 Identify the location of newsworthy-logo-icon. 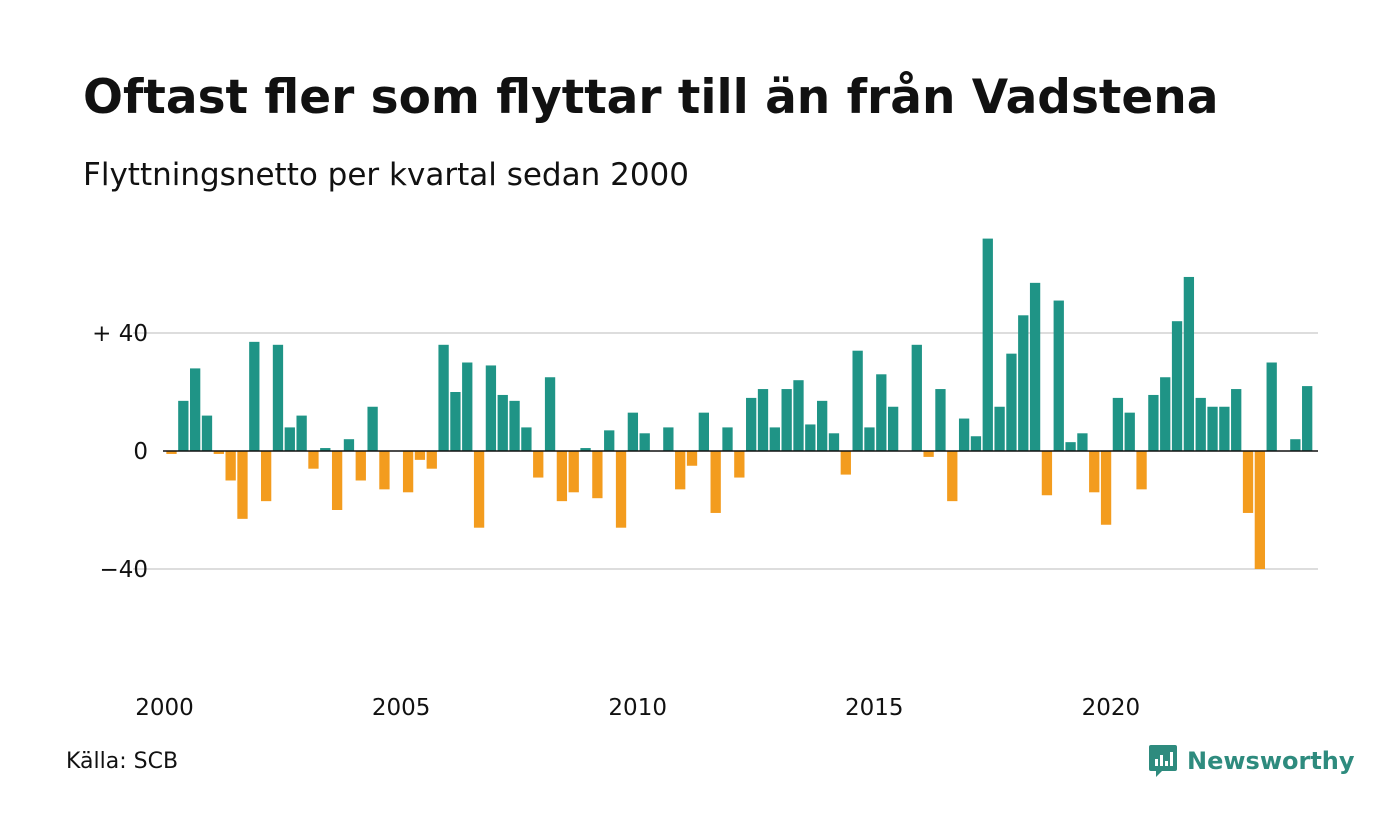
(1163, 761).